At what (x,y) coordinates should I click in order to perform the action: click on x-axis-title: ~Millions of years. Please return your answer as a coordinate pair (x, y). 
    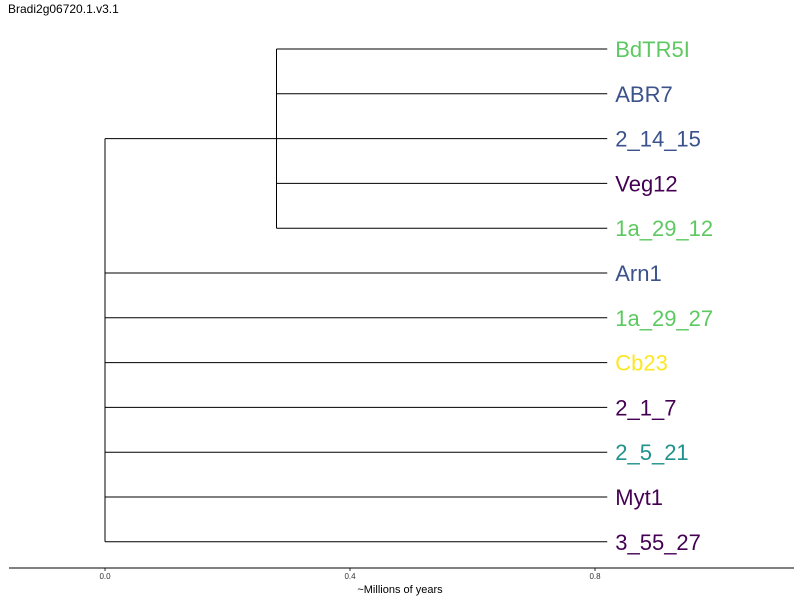
    Looking at the image, I should click on (400, 590).